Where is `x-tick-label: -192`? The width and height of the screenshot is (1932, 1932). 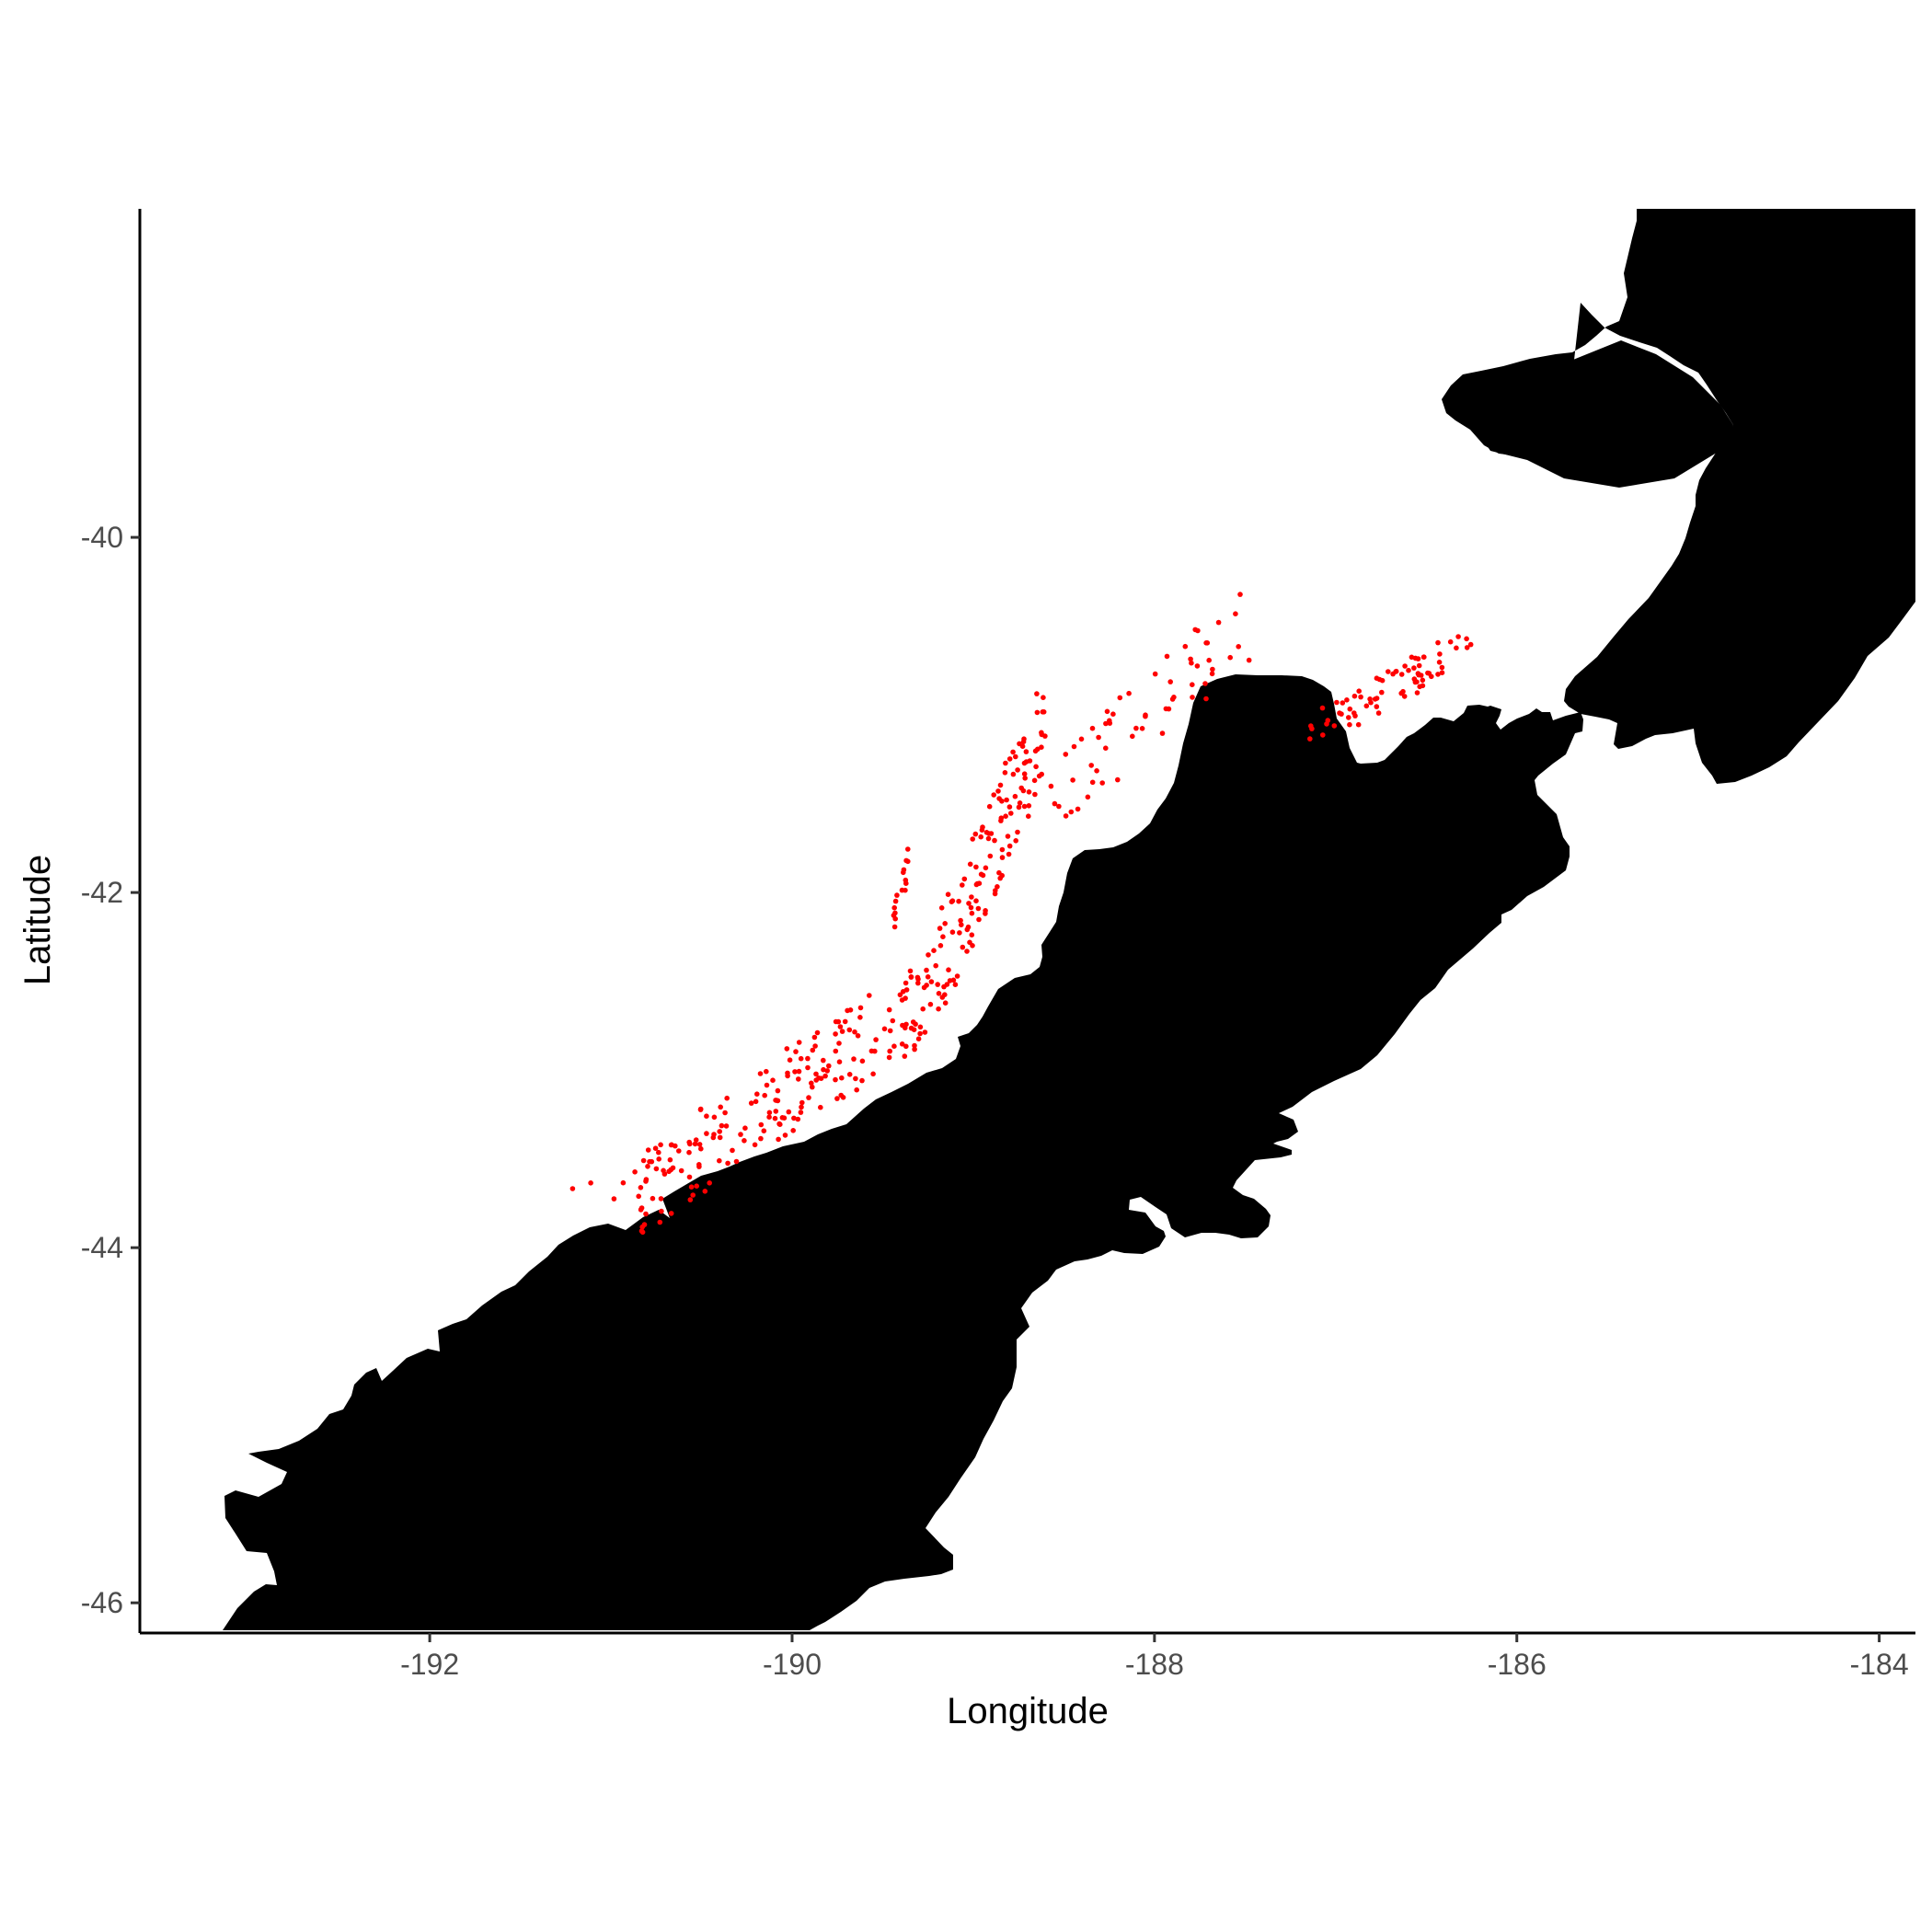 x-tick-label: -192 is located at coordinates (429, 1664).